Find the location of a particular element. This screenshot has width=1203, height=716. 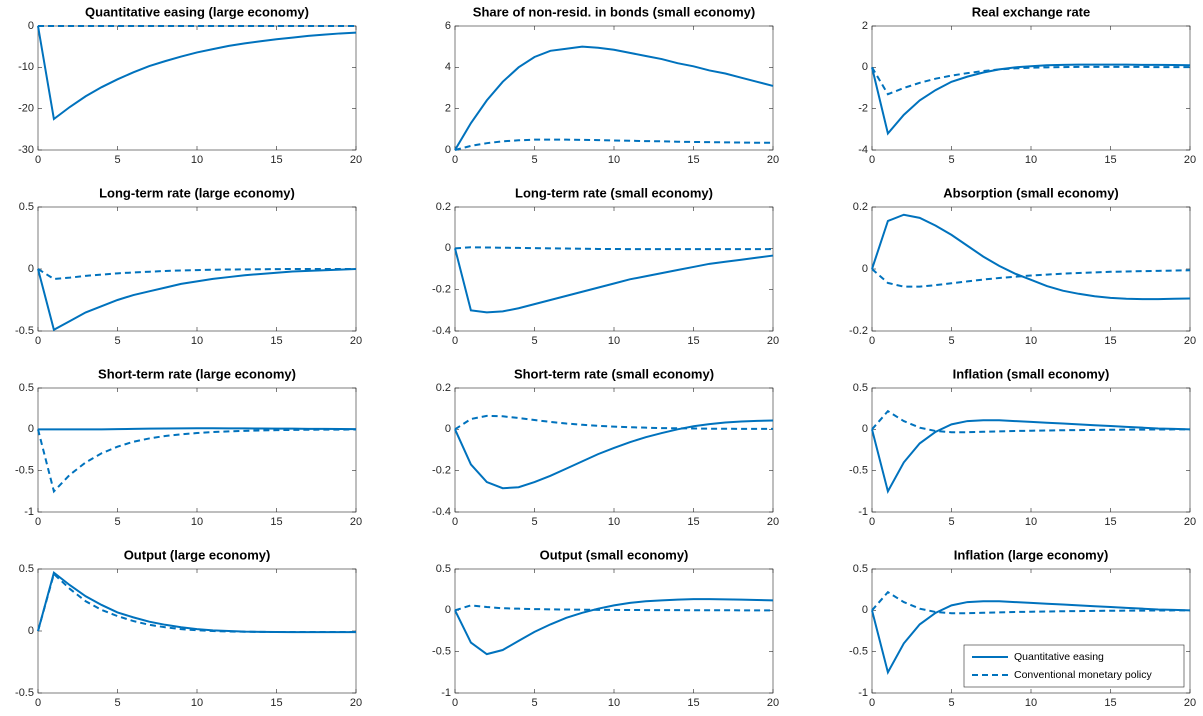

subplot-title: Absorption (small economy) is located at coordinates (1031, 192).